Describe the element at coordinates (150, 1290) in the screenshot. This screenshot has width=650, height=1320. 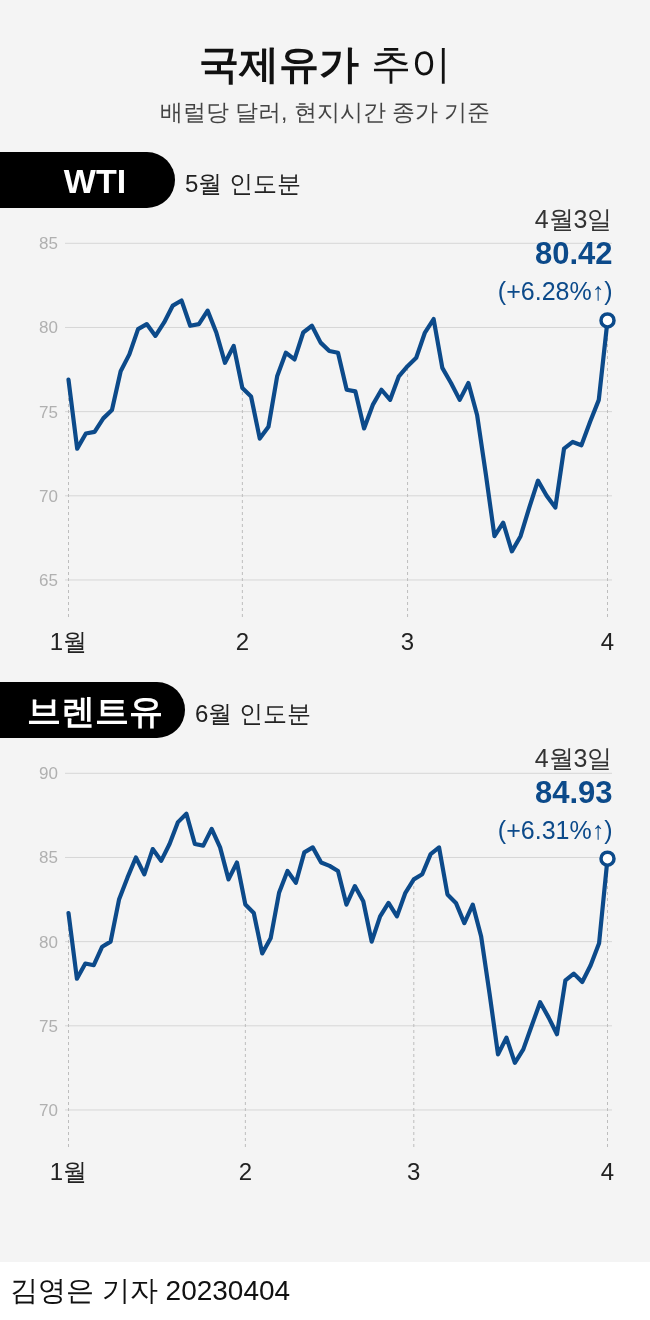
I see `text: 김영은 기자 20230404` at that location.